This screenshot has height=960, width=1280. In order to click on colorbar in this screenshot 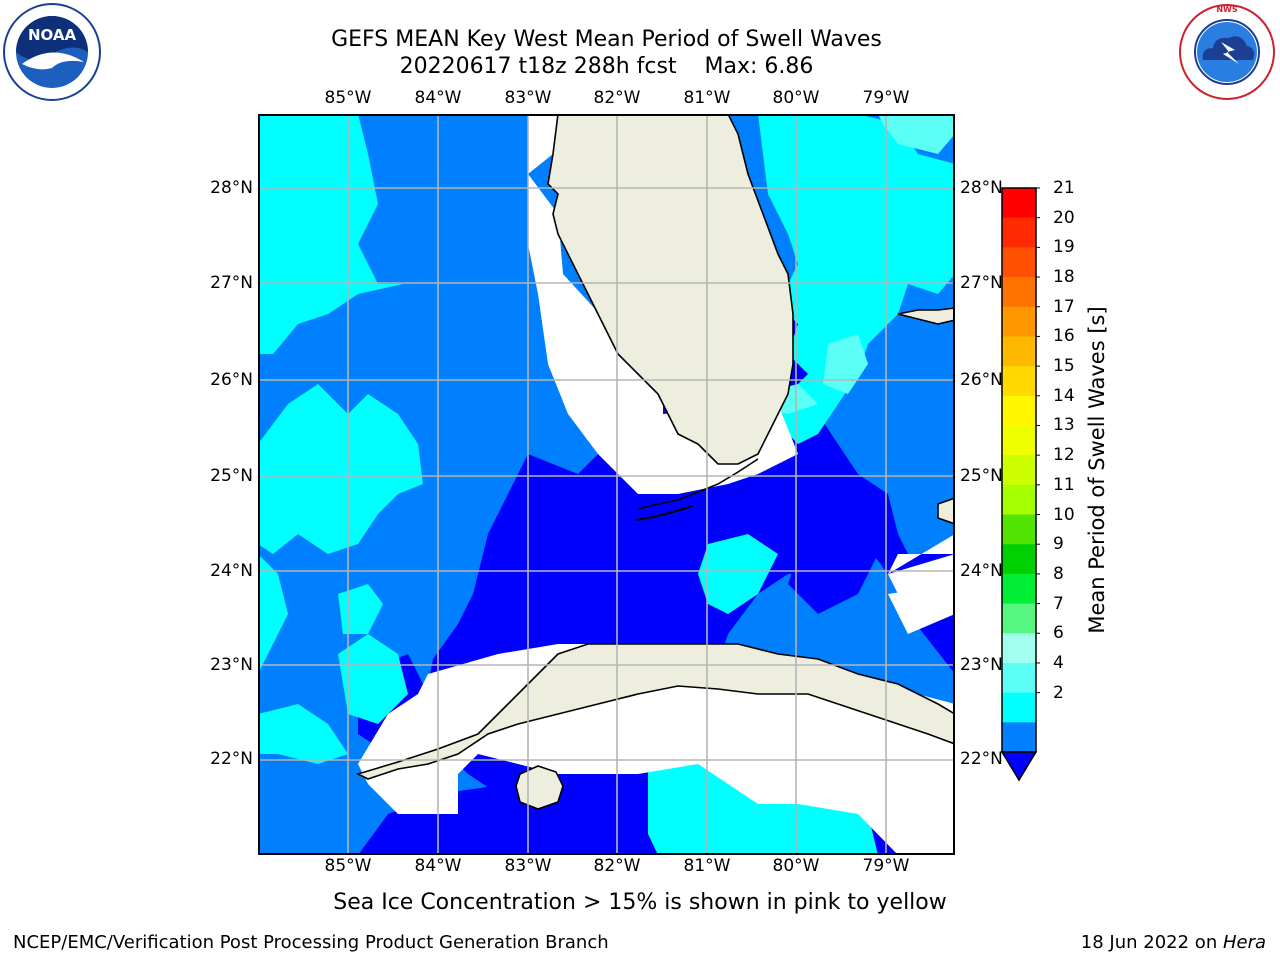, I will do `click(1020, 484)`.